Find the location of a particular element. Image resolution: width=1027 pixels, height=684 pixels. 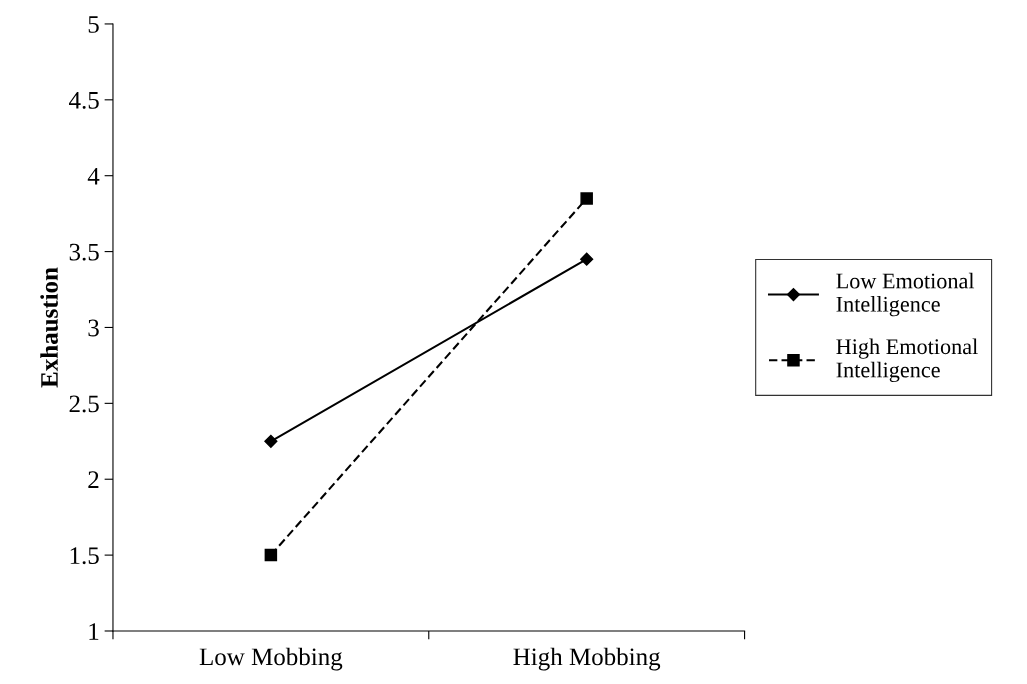

y-tick-label: 1.5 is located at coordinates (84, 556).